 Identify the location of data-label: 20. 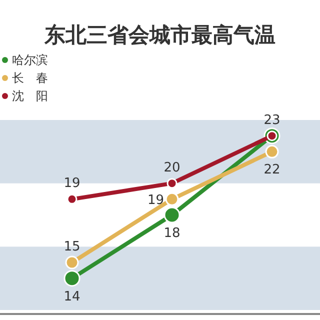
(172, 168).